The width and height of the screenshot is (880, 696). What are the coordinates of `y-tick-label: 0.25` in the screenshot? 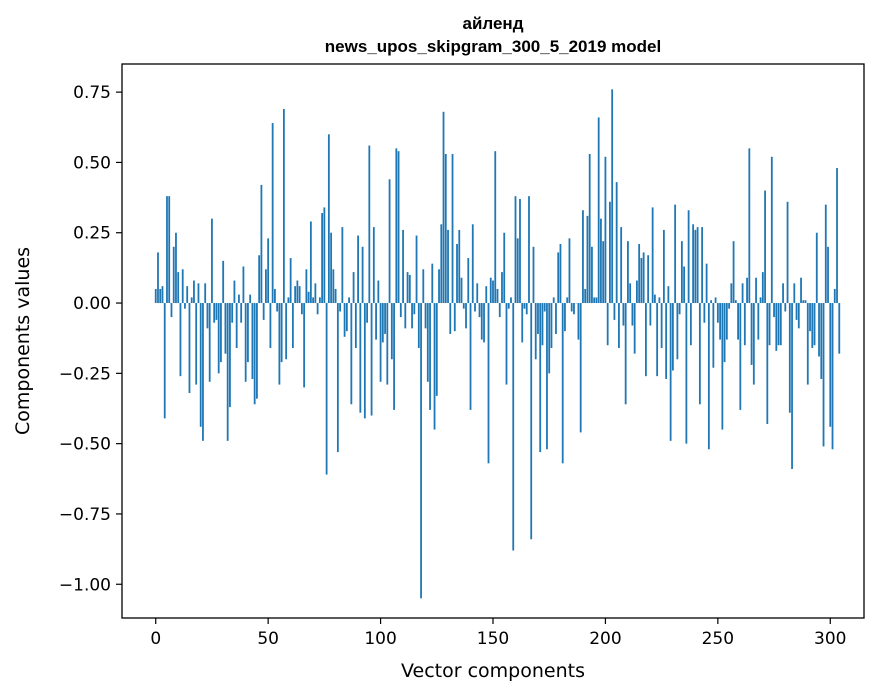 It's located at (92, 234).